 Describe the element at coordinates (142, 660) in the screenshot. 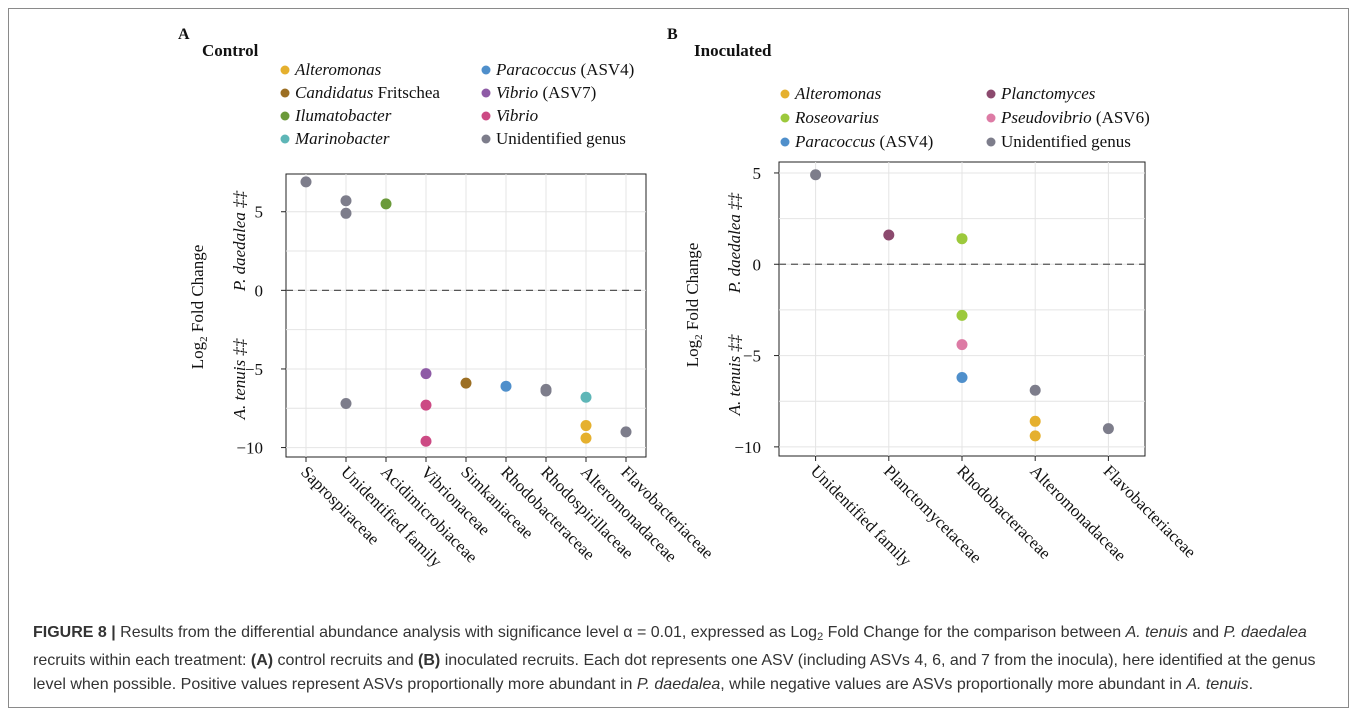

I see `caption-text: recruits within each treatment:` at that location.